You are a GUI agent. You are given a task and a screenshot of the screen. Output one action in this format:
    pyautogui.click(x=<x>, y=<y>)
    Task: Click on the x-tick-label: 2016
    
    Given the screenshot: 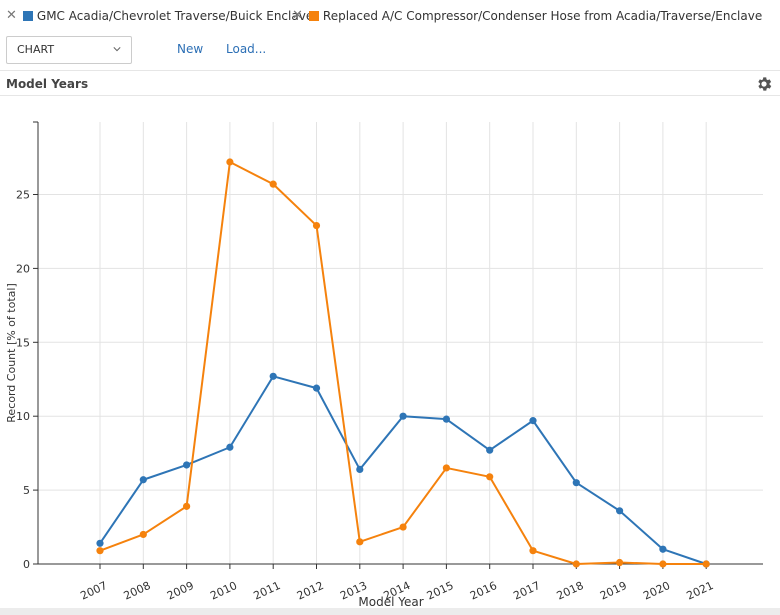 What is the action you would take?
    pyautogui.click(x=483, y=591)
    